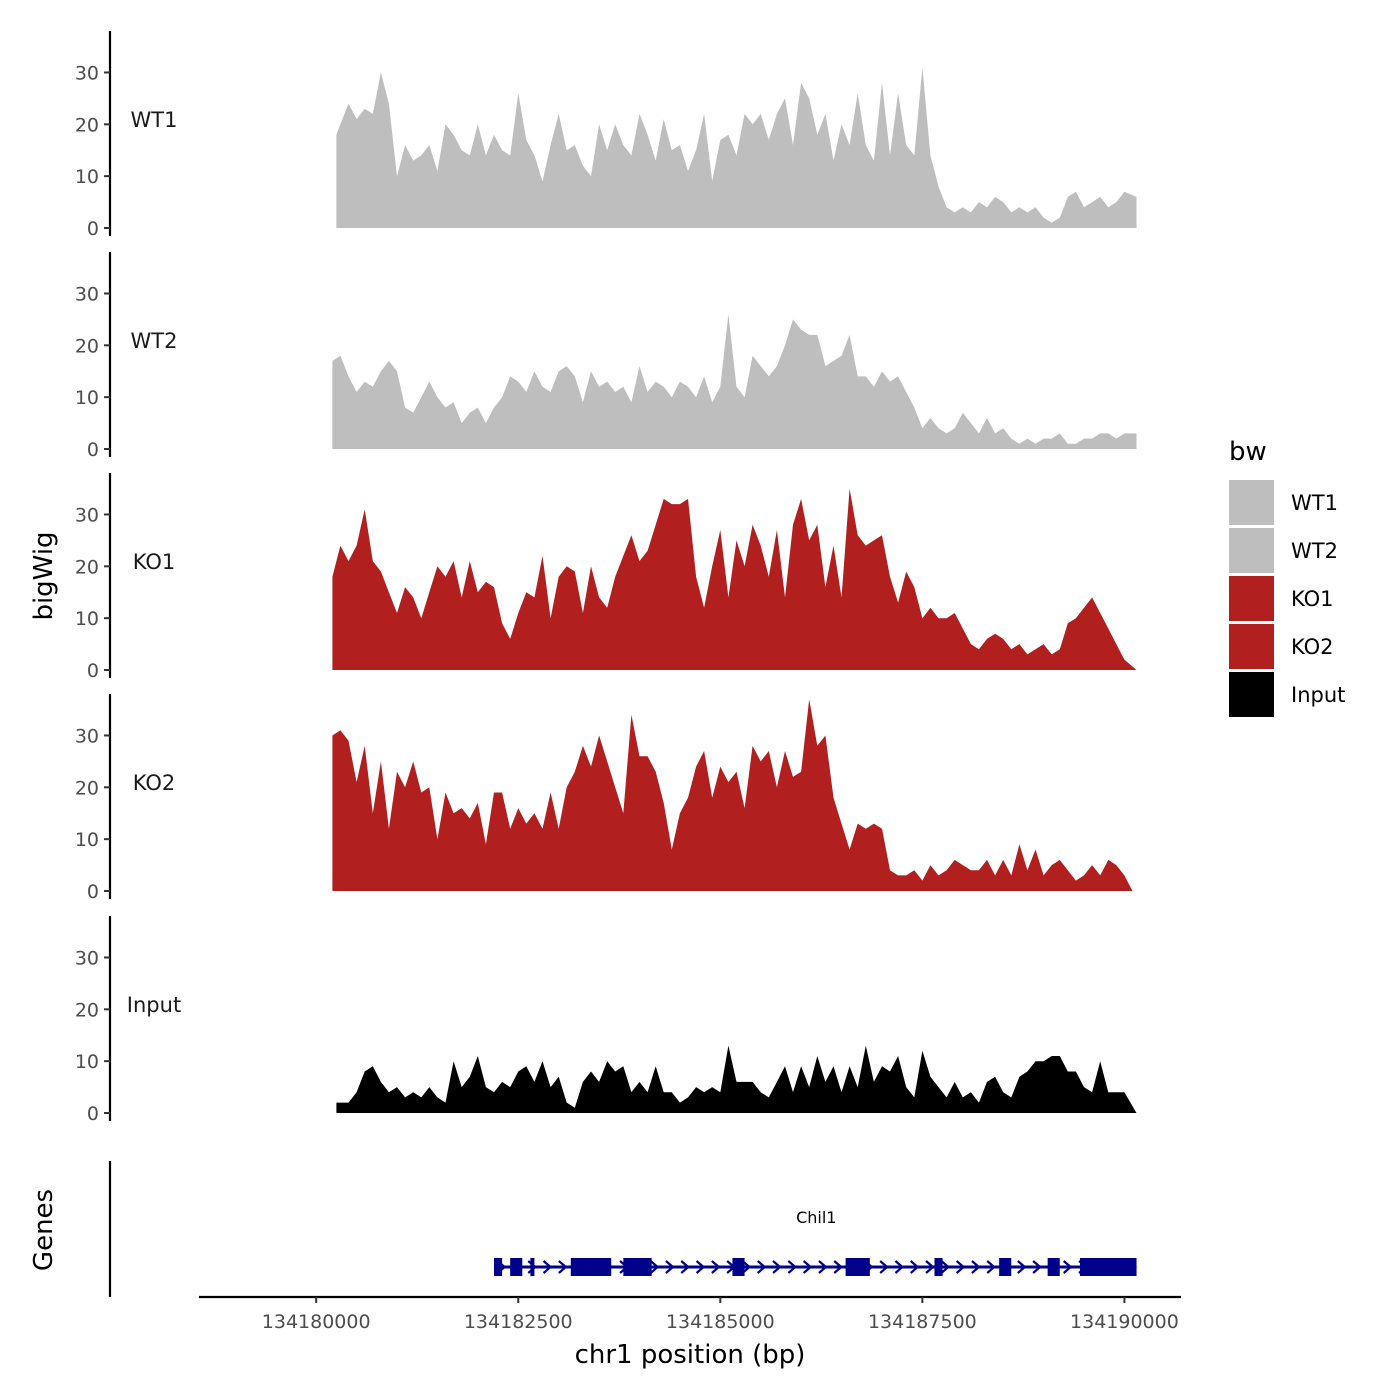 The width and height of the screenshot is (1400, 1400). Describe the element at coordinates (606, 1020) in the screenshot. I see `track-input: 0 10 20 30 Input` at that location.